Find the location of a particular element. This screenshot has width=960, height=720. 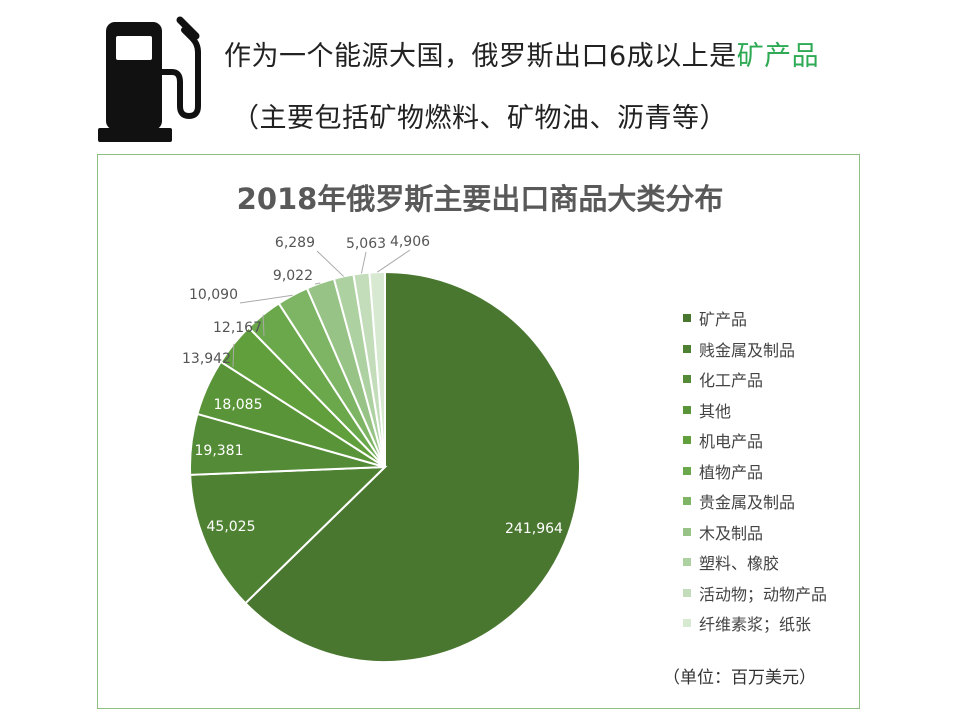

legend-item: 活动物；动物产品 is located at coordinates (755, 593).